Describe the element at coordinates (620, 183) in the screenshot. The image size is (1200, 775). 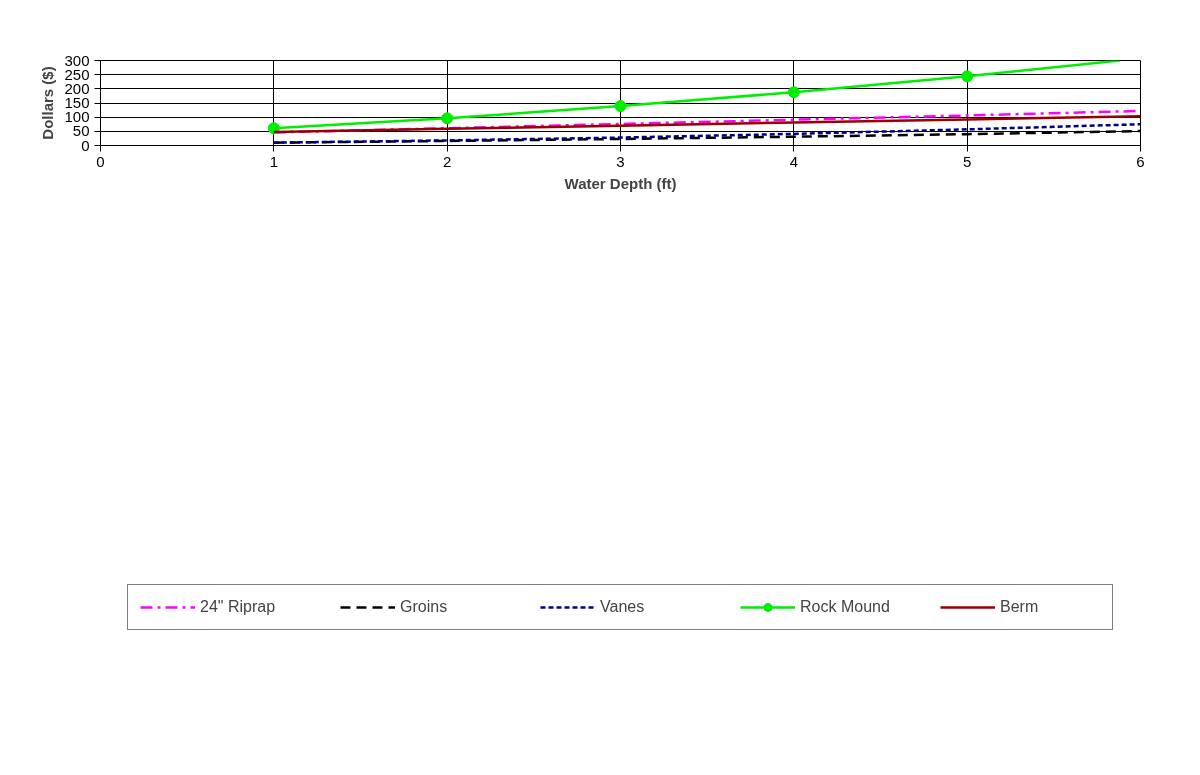
I see `x-axis-title: Water Depth (ft)` at that location.